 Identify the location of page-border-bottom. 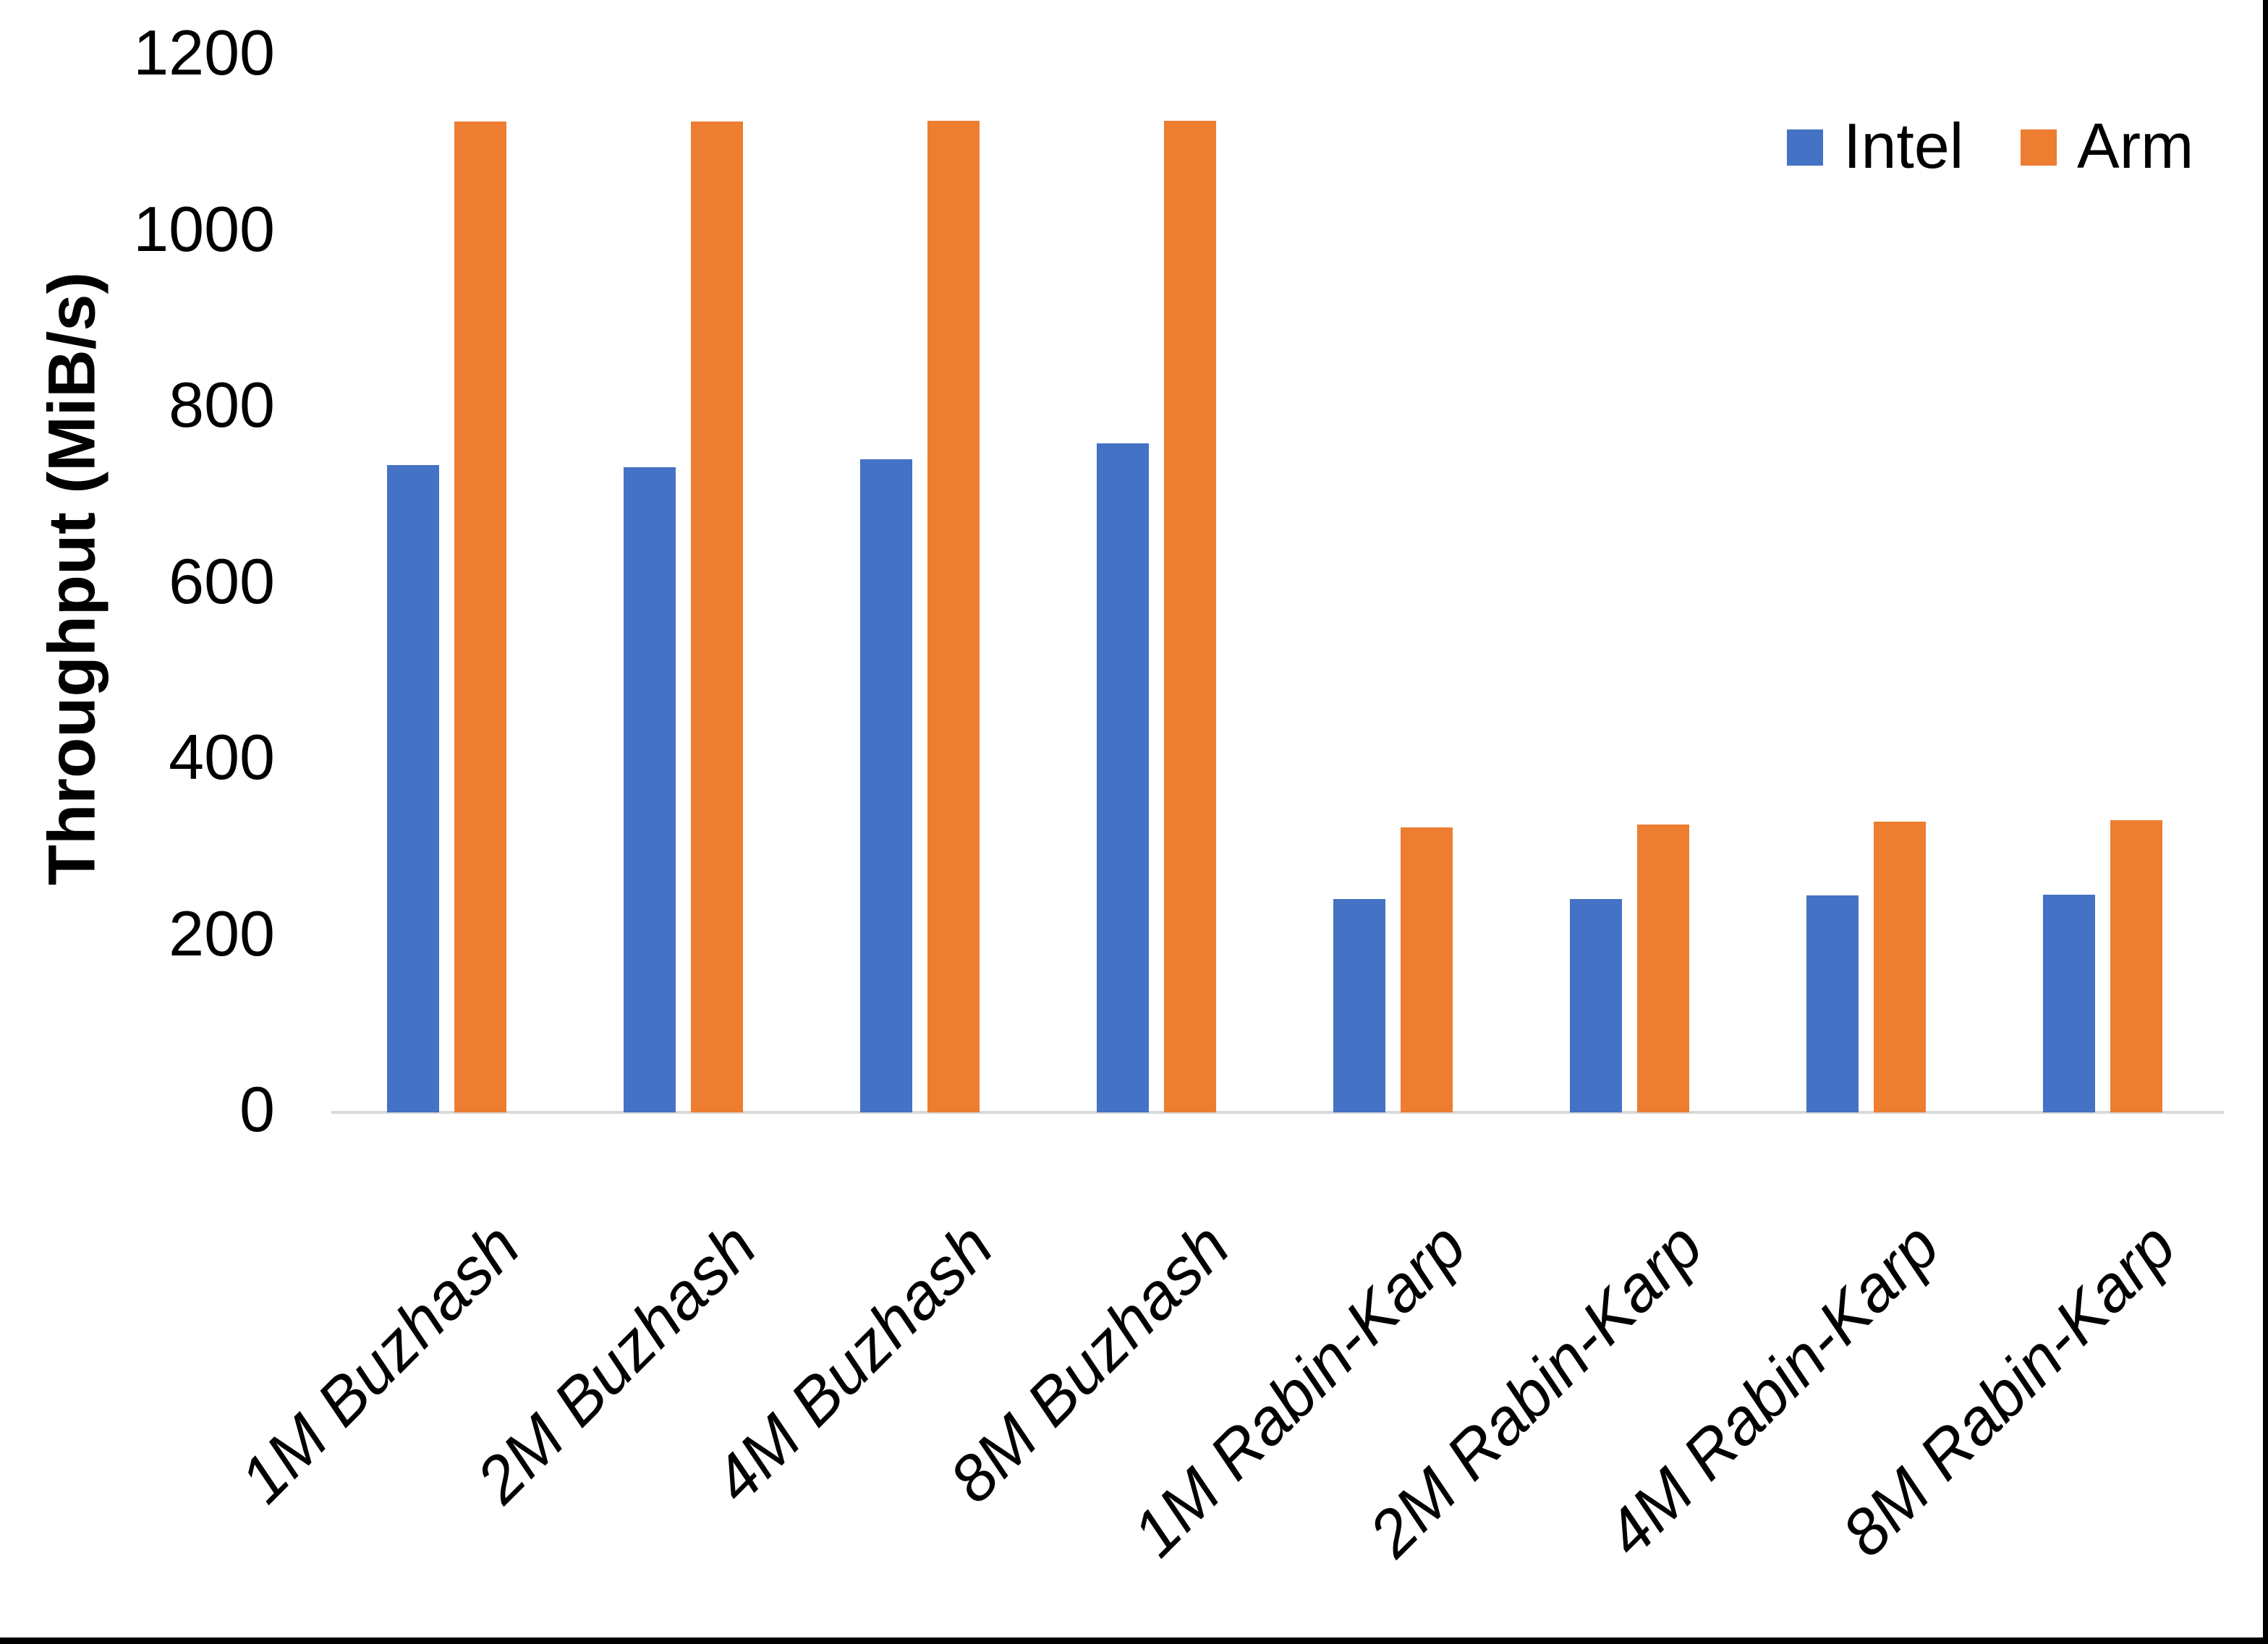
(1134, 1640).